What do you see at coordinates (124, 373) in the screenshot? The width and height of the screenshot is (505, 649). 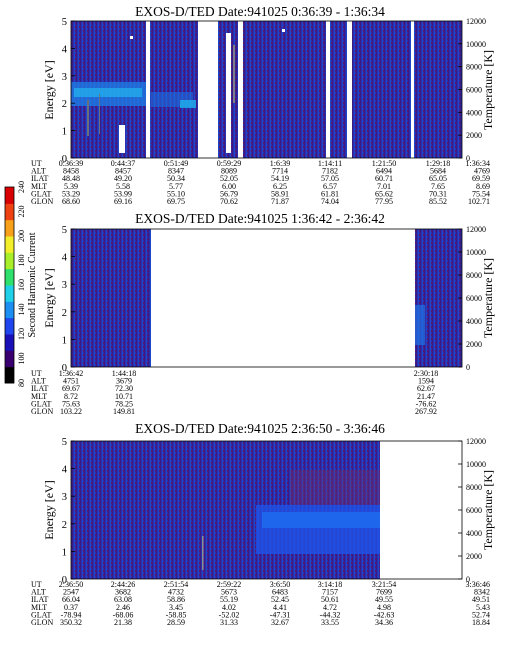 I see `ephemeris-value: 1:44:18` at bounding box center [124, 373].